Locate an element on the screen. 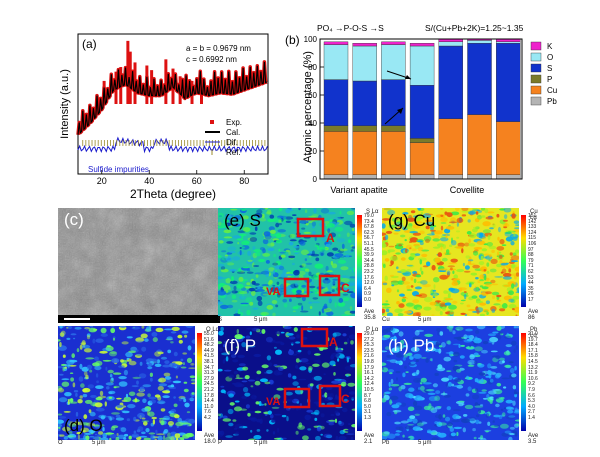  legend-cal: Cal. is located at coordinates (233, 132).